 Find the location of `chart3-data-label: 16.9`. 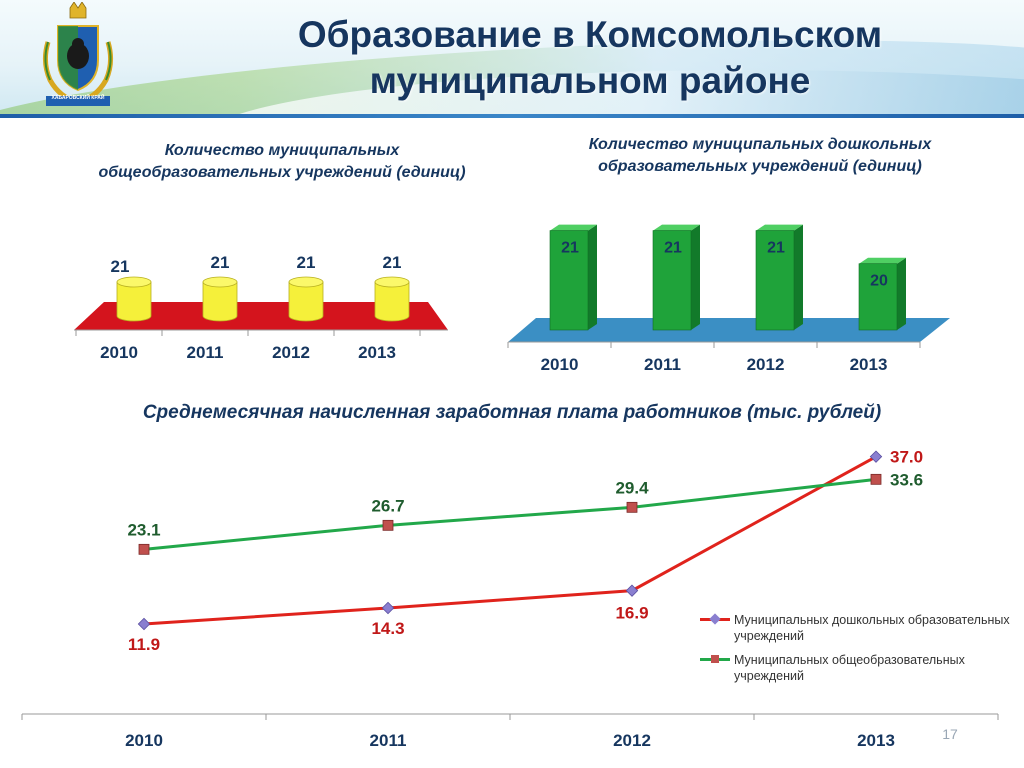

chart3-data-label: 16.9 is located at coordinates (631, 613).